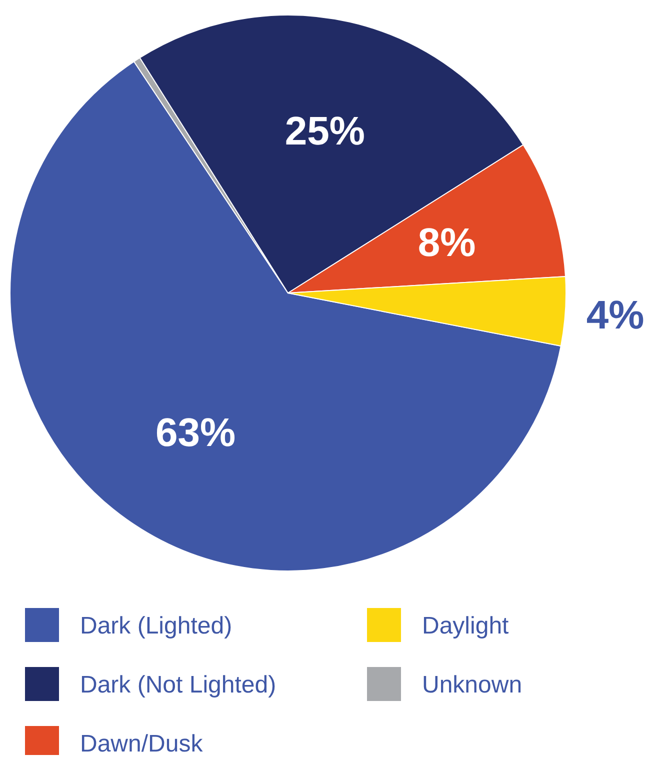 The height and width of the screenshot is (763, 657). Describe the element at coordinates (447, 243) in the screenshot. I see `data-label: 8%` at that location.